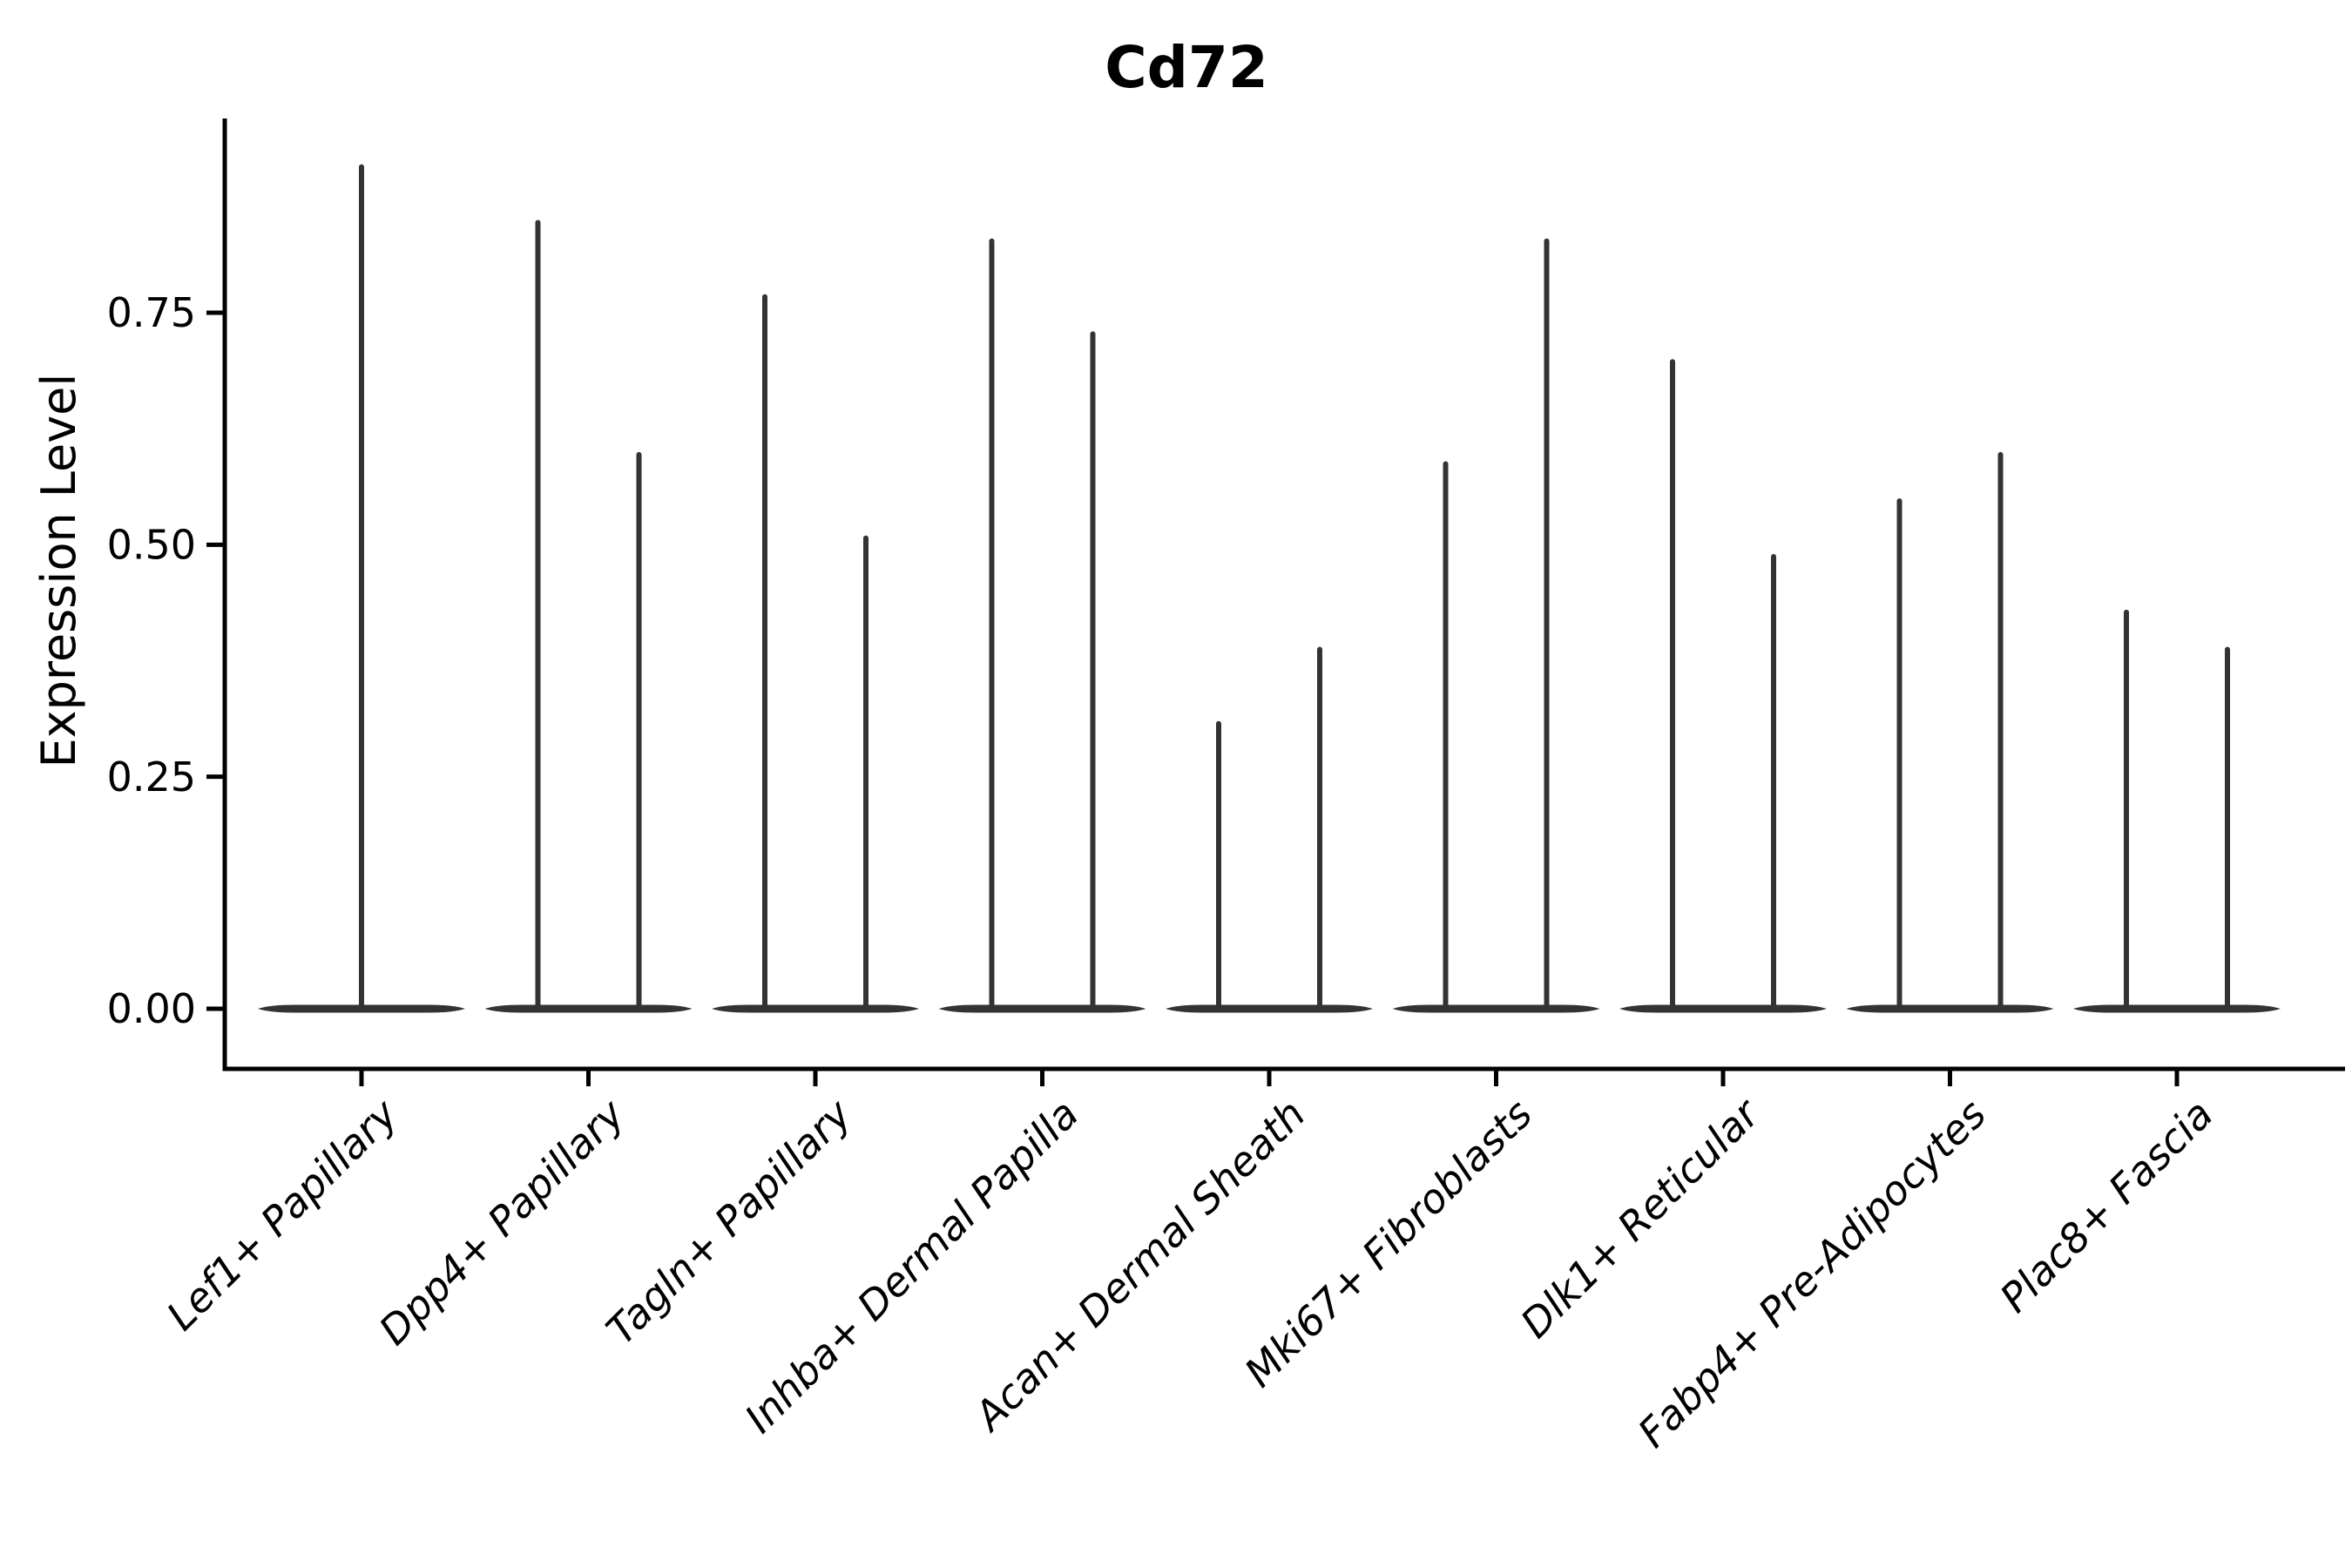 The height and width of the screenshot is (1568, 2352). What do you see at coordinates (1640, 1217) in the screenshot?
I see `x-axis-label: Dlk1+ Reticular` at bounding box center [1640, 1217].